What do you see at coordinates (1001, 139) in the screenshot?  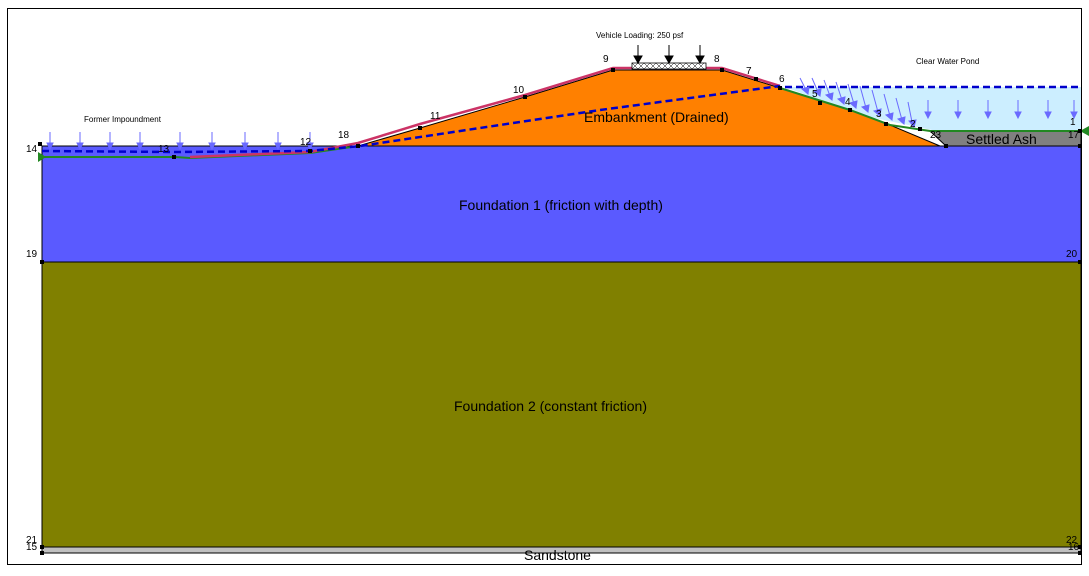 I see `settled-ash-label: Settled Ash` at bounding box center [1001, 139].